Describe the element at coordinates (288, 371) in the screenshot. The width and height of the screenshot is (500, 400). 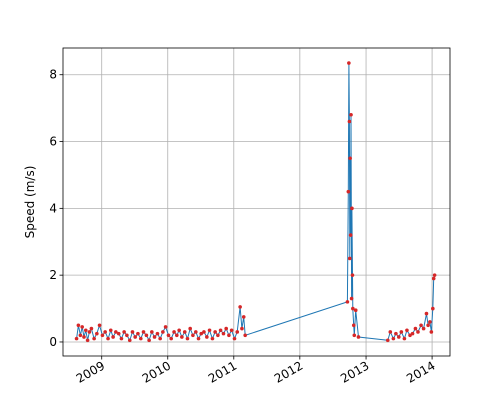
I see `x-tick-label: 2012` at that location.